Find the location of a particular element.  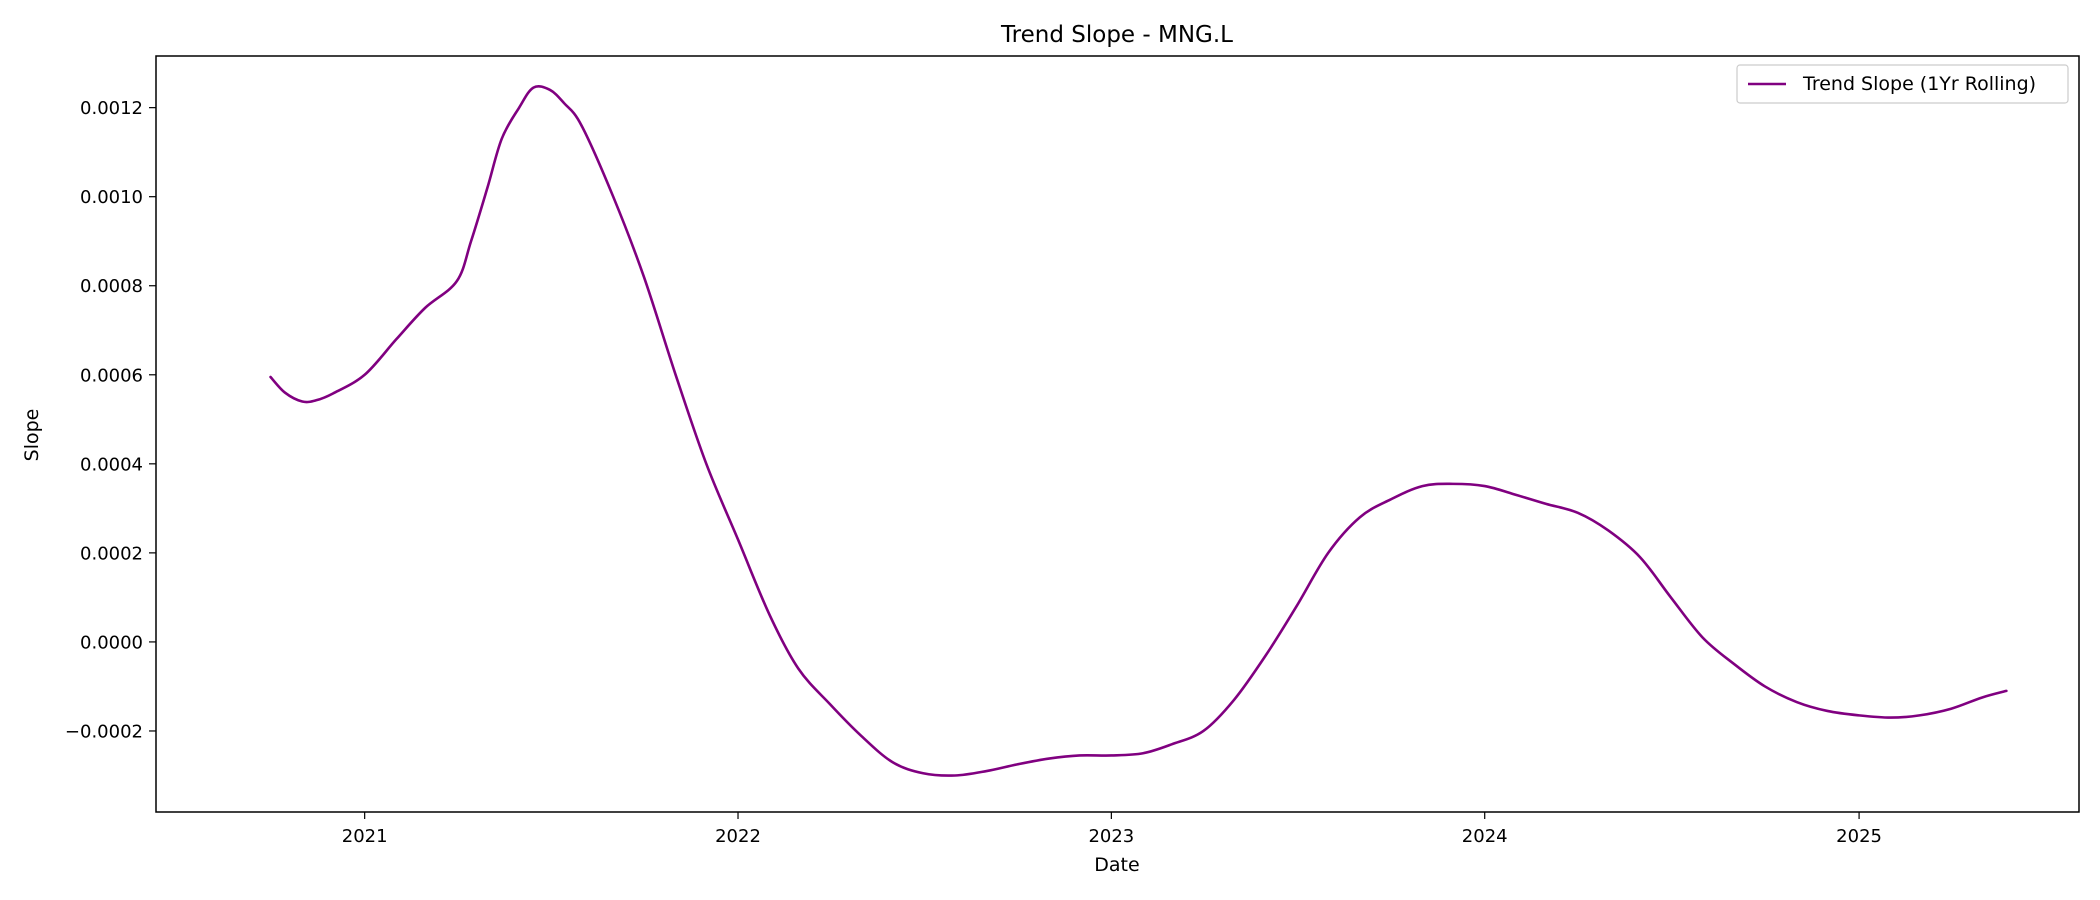

y-axis-label: Slope is located at coordinates (32, 435).